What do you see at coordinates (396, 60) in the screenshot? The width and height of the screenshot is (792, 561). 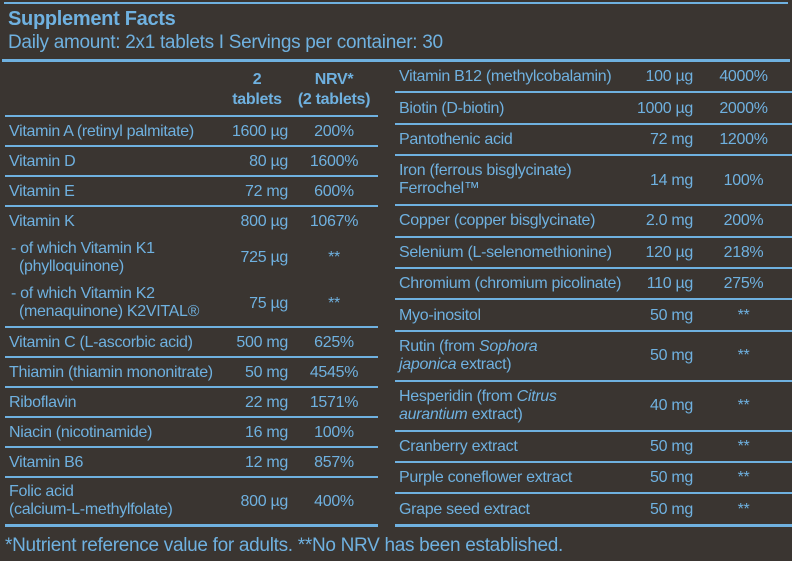 I see `header-rule` at bounding box center [396, 60].